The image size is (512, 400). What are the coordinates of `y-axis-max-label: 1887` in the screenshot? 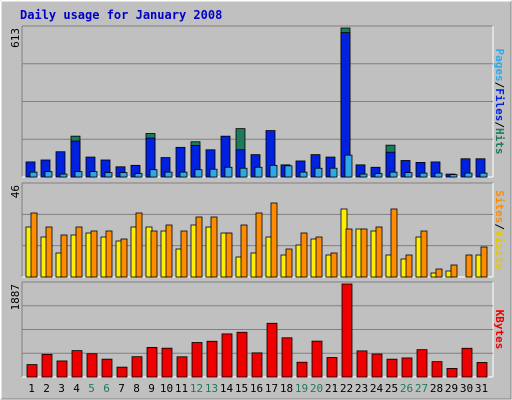 It's located at (15, 297).